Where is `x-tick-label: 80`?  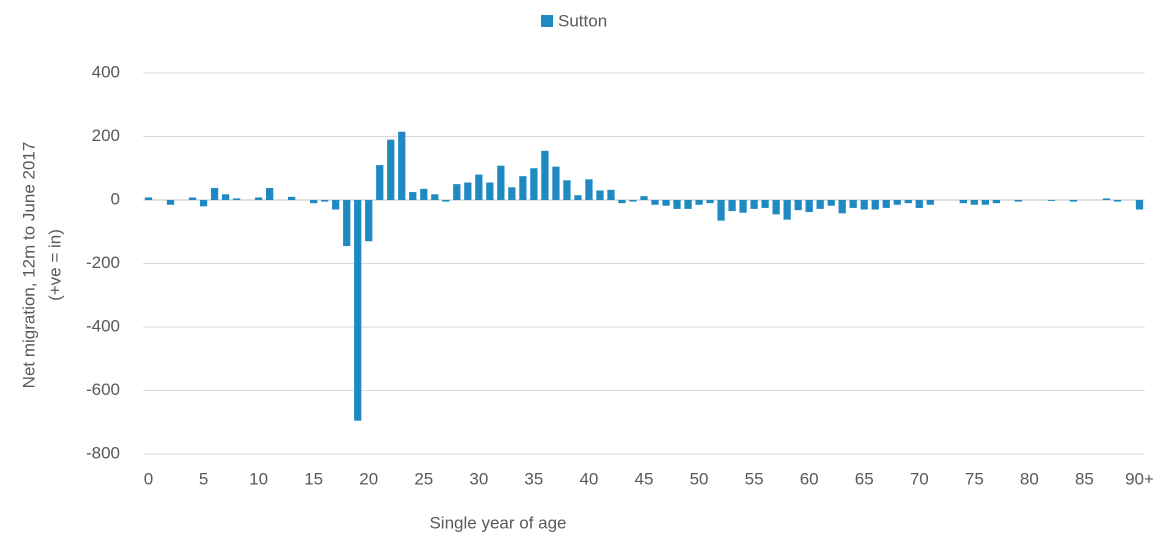 x-tick-label: 80 is located at coordinates (1029, 478).